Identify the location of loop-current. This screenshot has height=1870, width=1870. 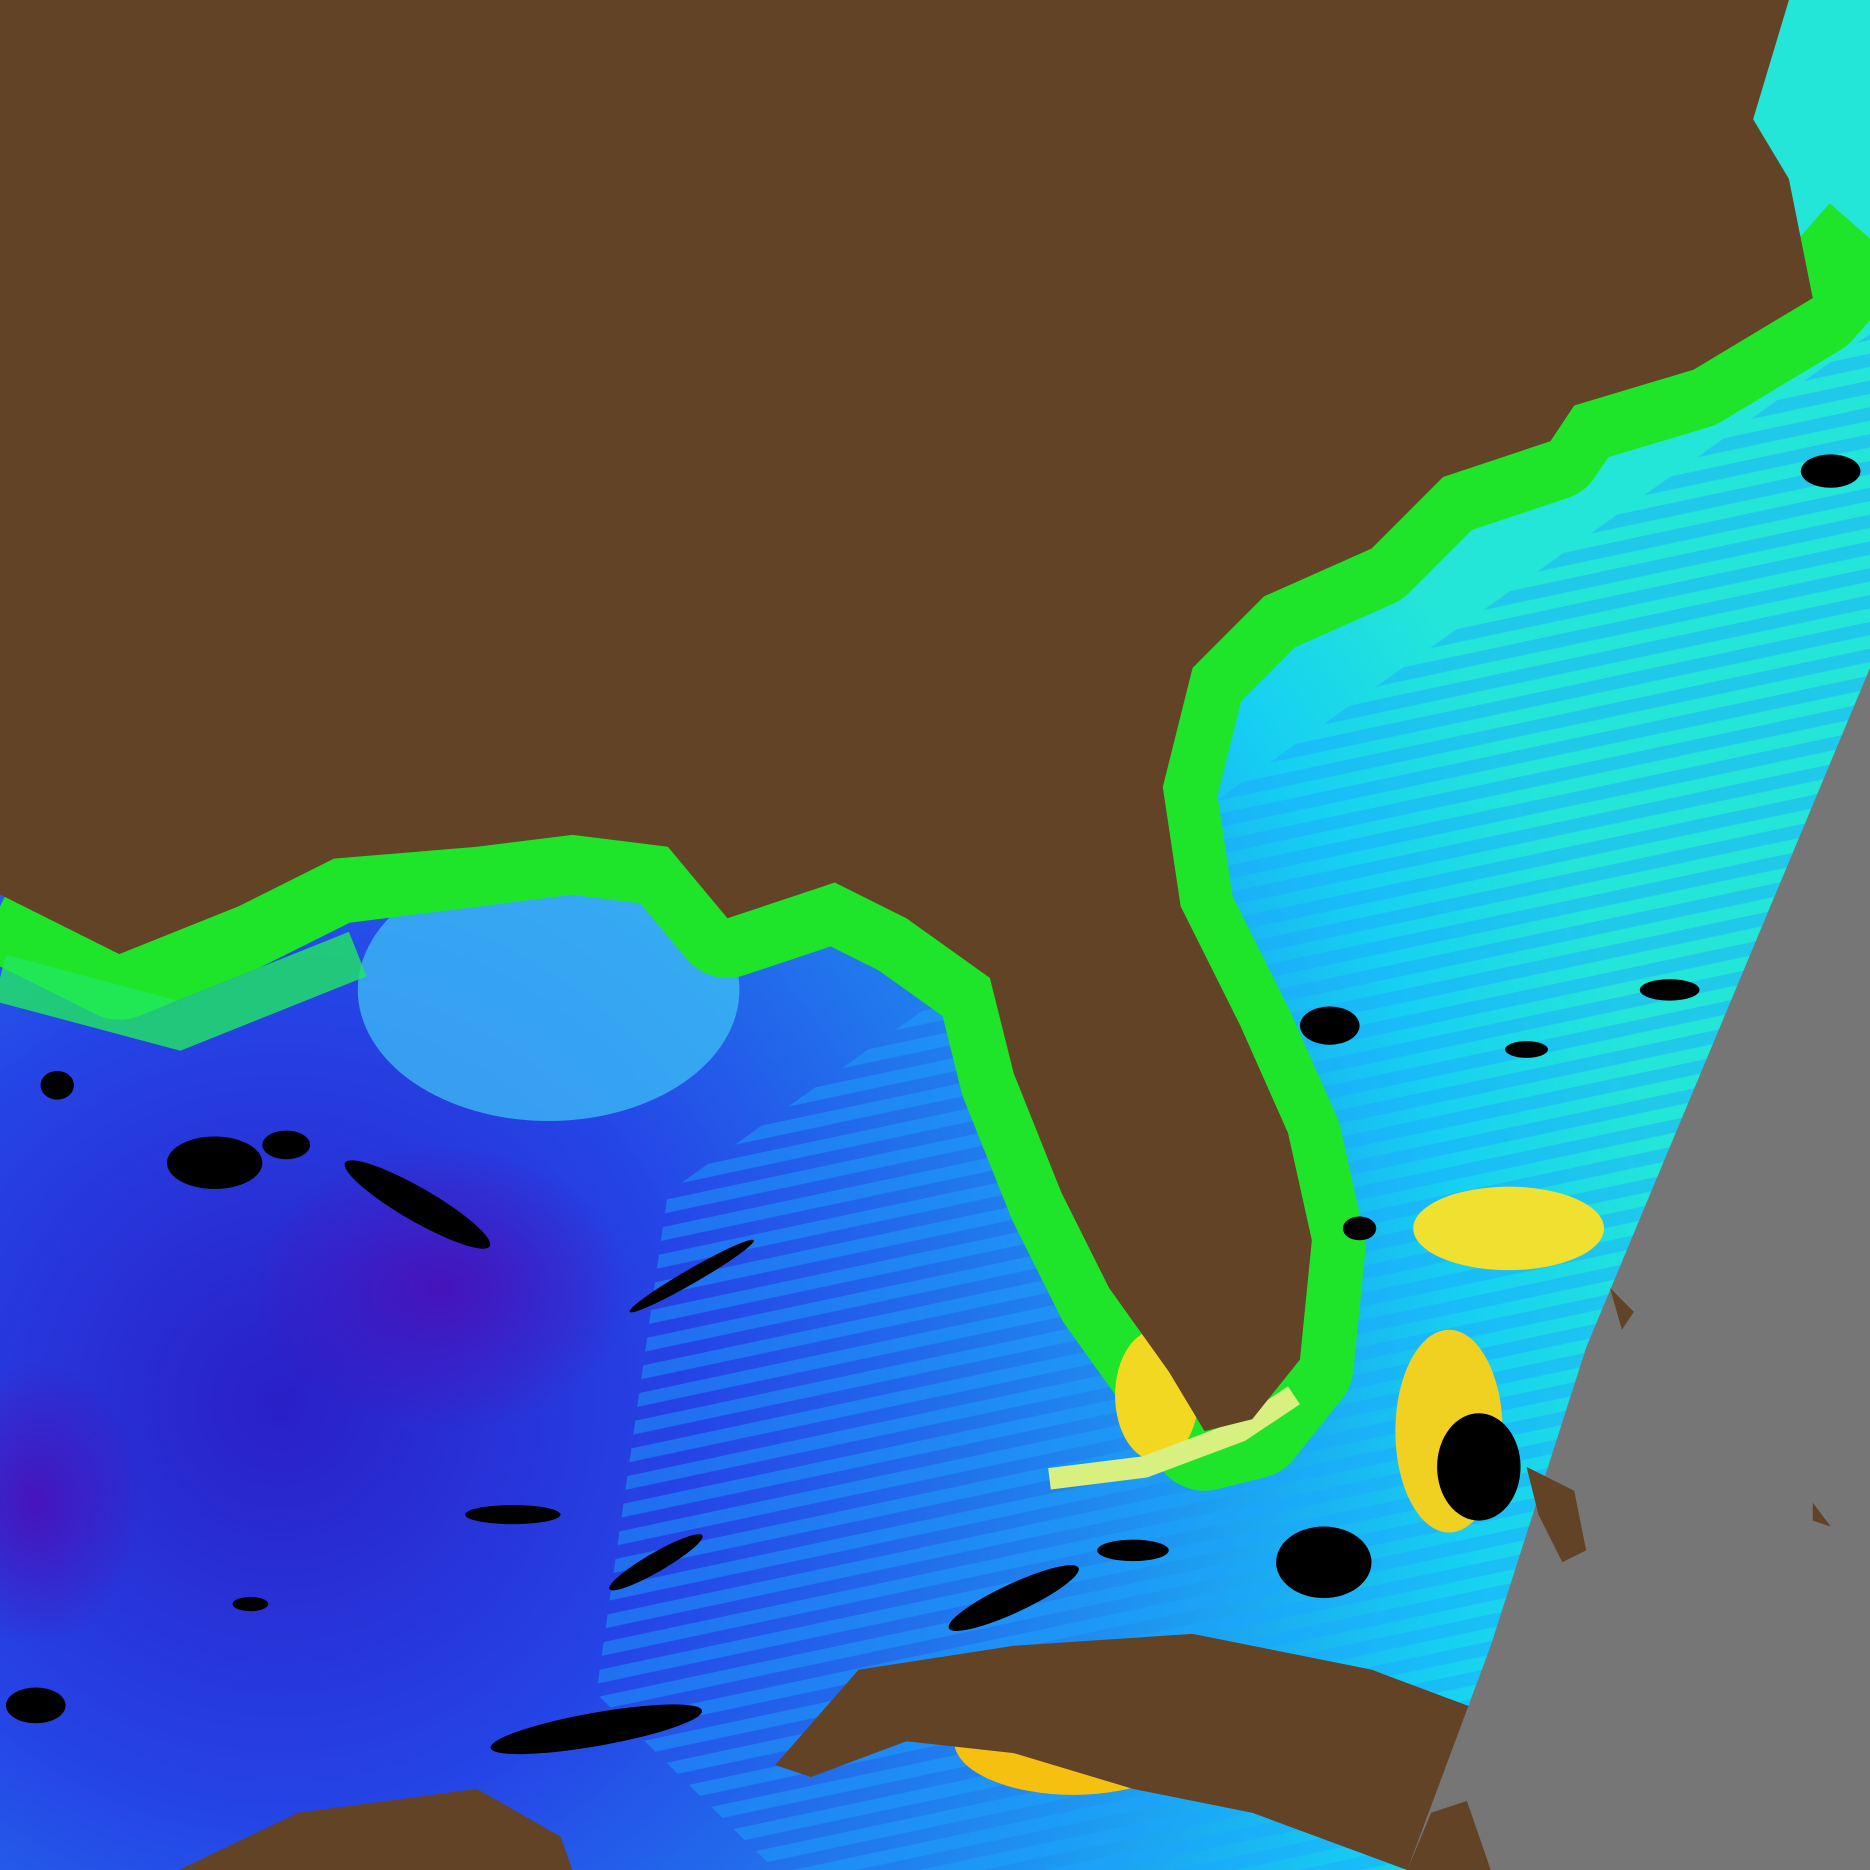
(548, 990).